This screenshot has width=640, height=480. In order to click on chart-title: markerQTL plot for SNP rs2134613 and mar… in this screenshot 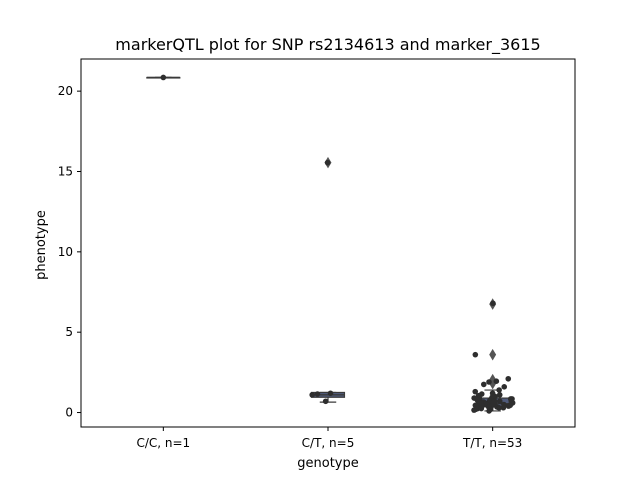, I will do `click(327, 45)`.